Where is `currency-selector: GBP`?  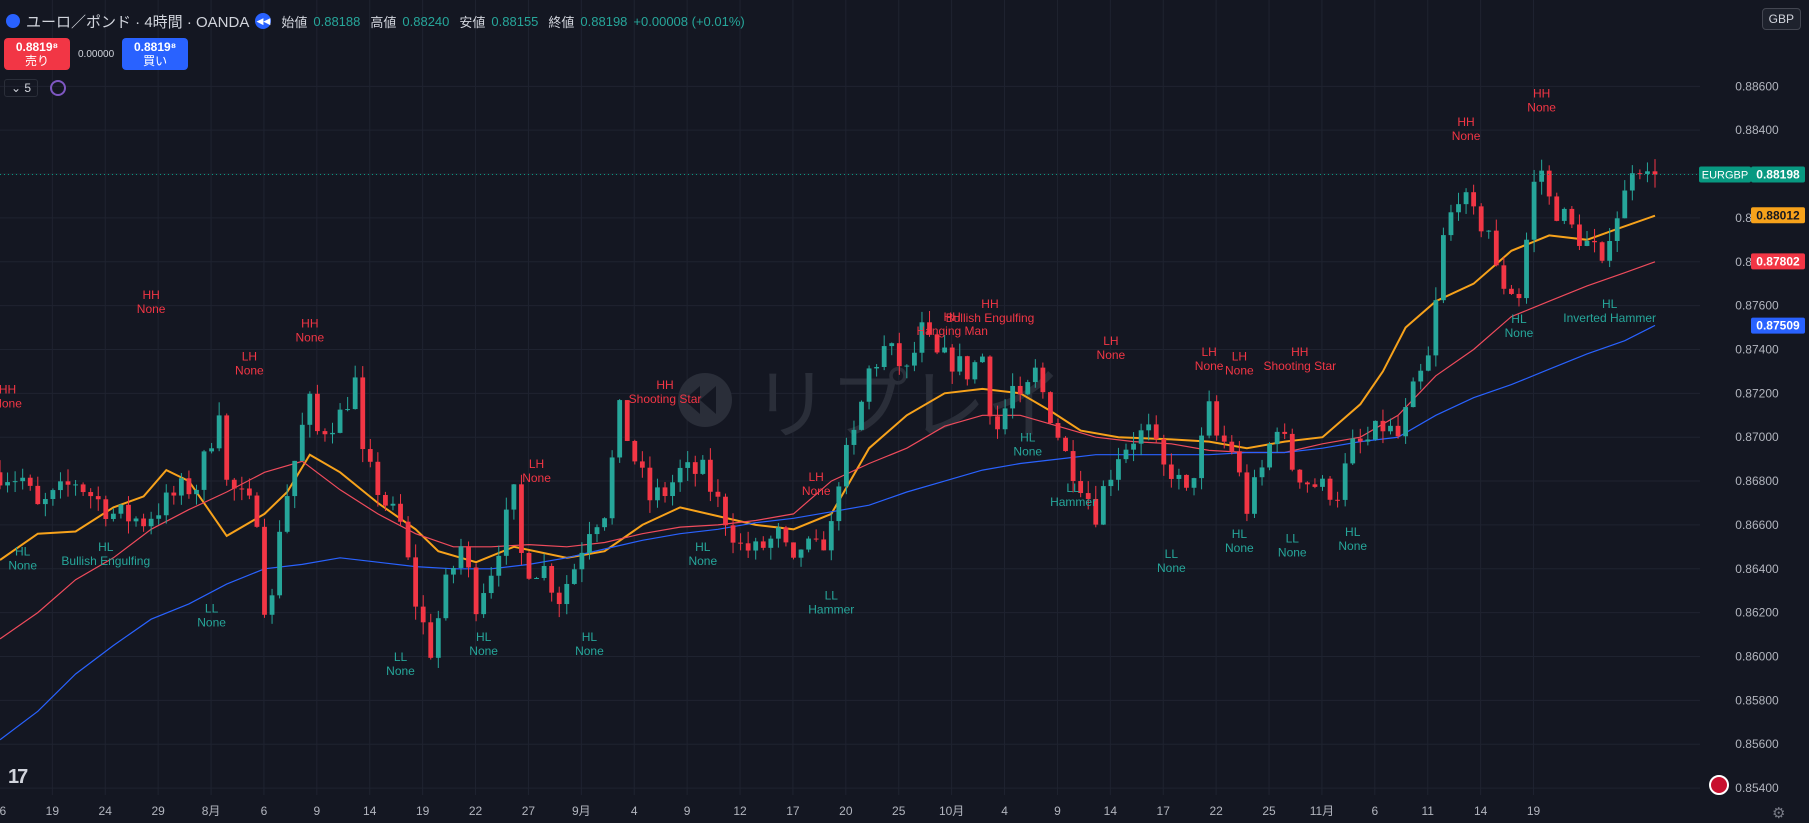
currency-selector: GBP is located at coordinates (1781, 19).